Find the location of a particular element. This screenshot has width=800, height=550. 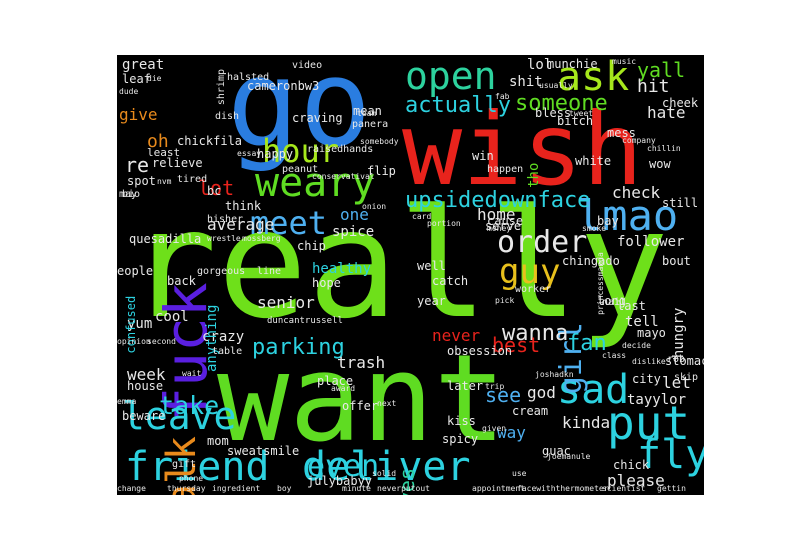

word-halsted: halsted is located at coordinates (248, 77).